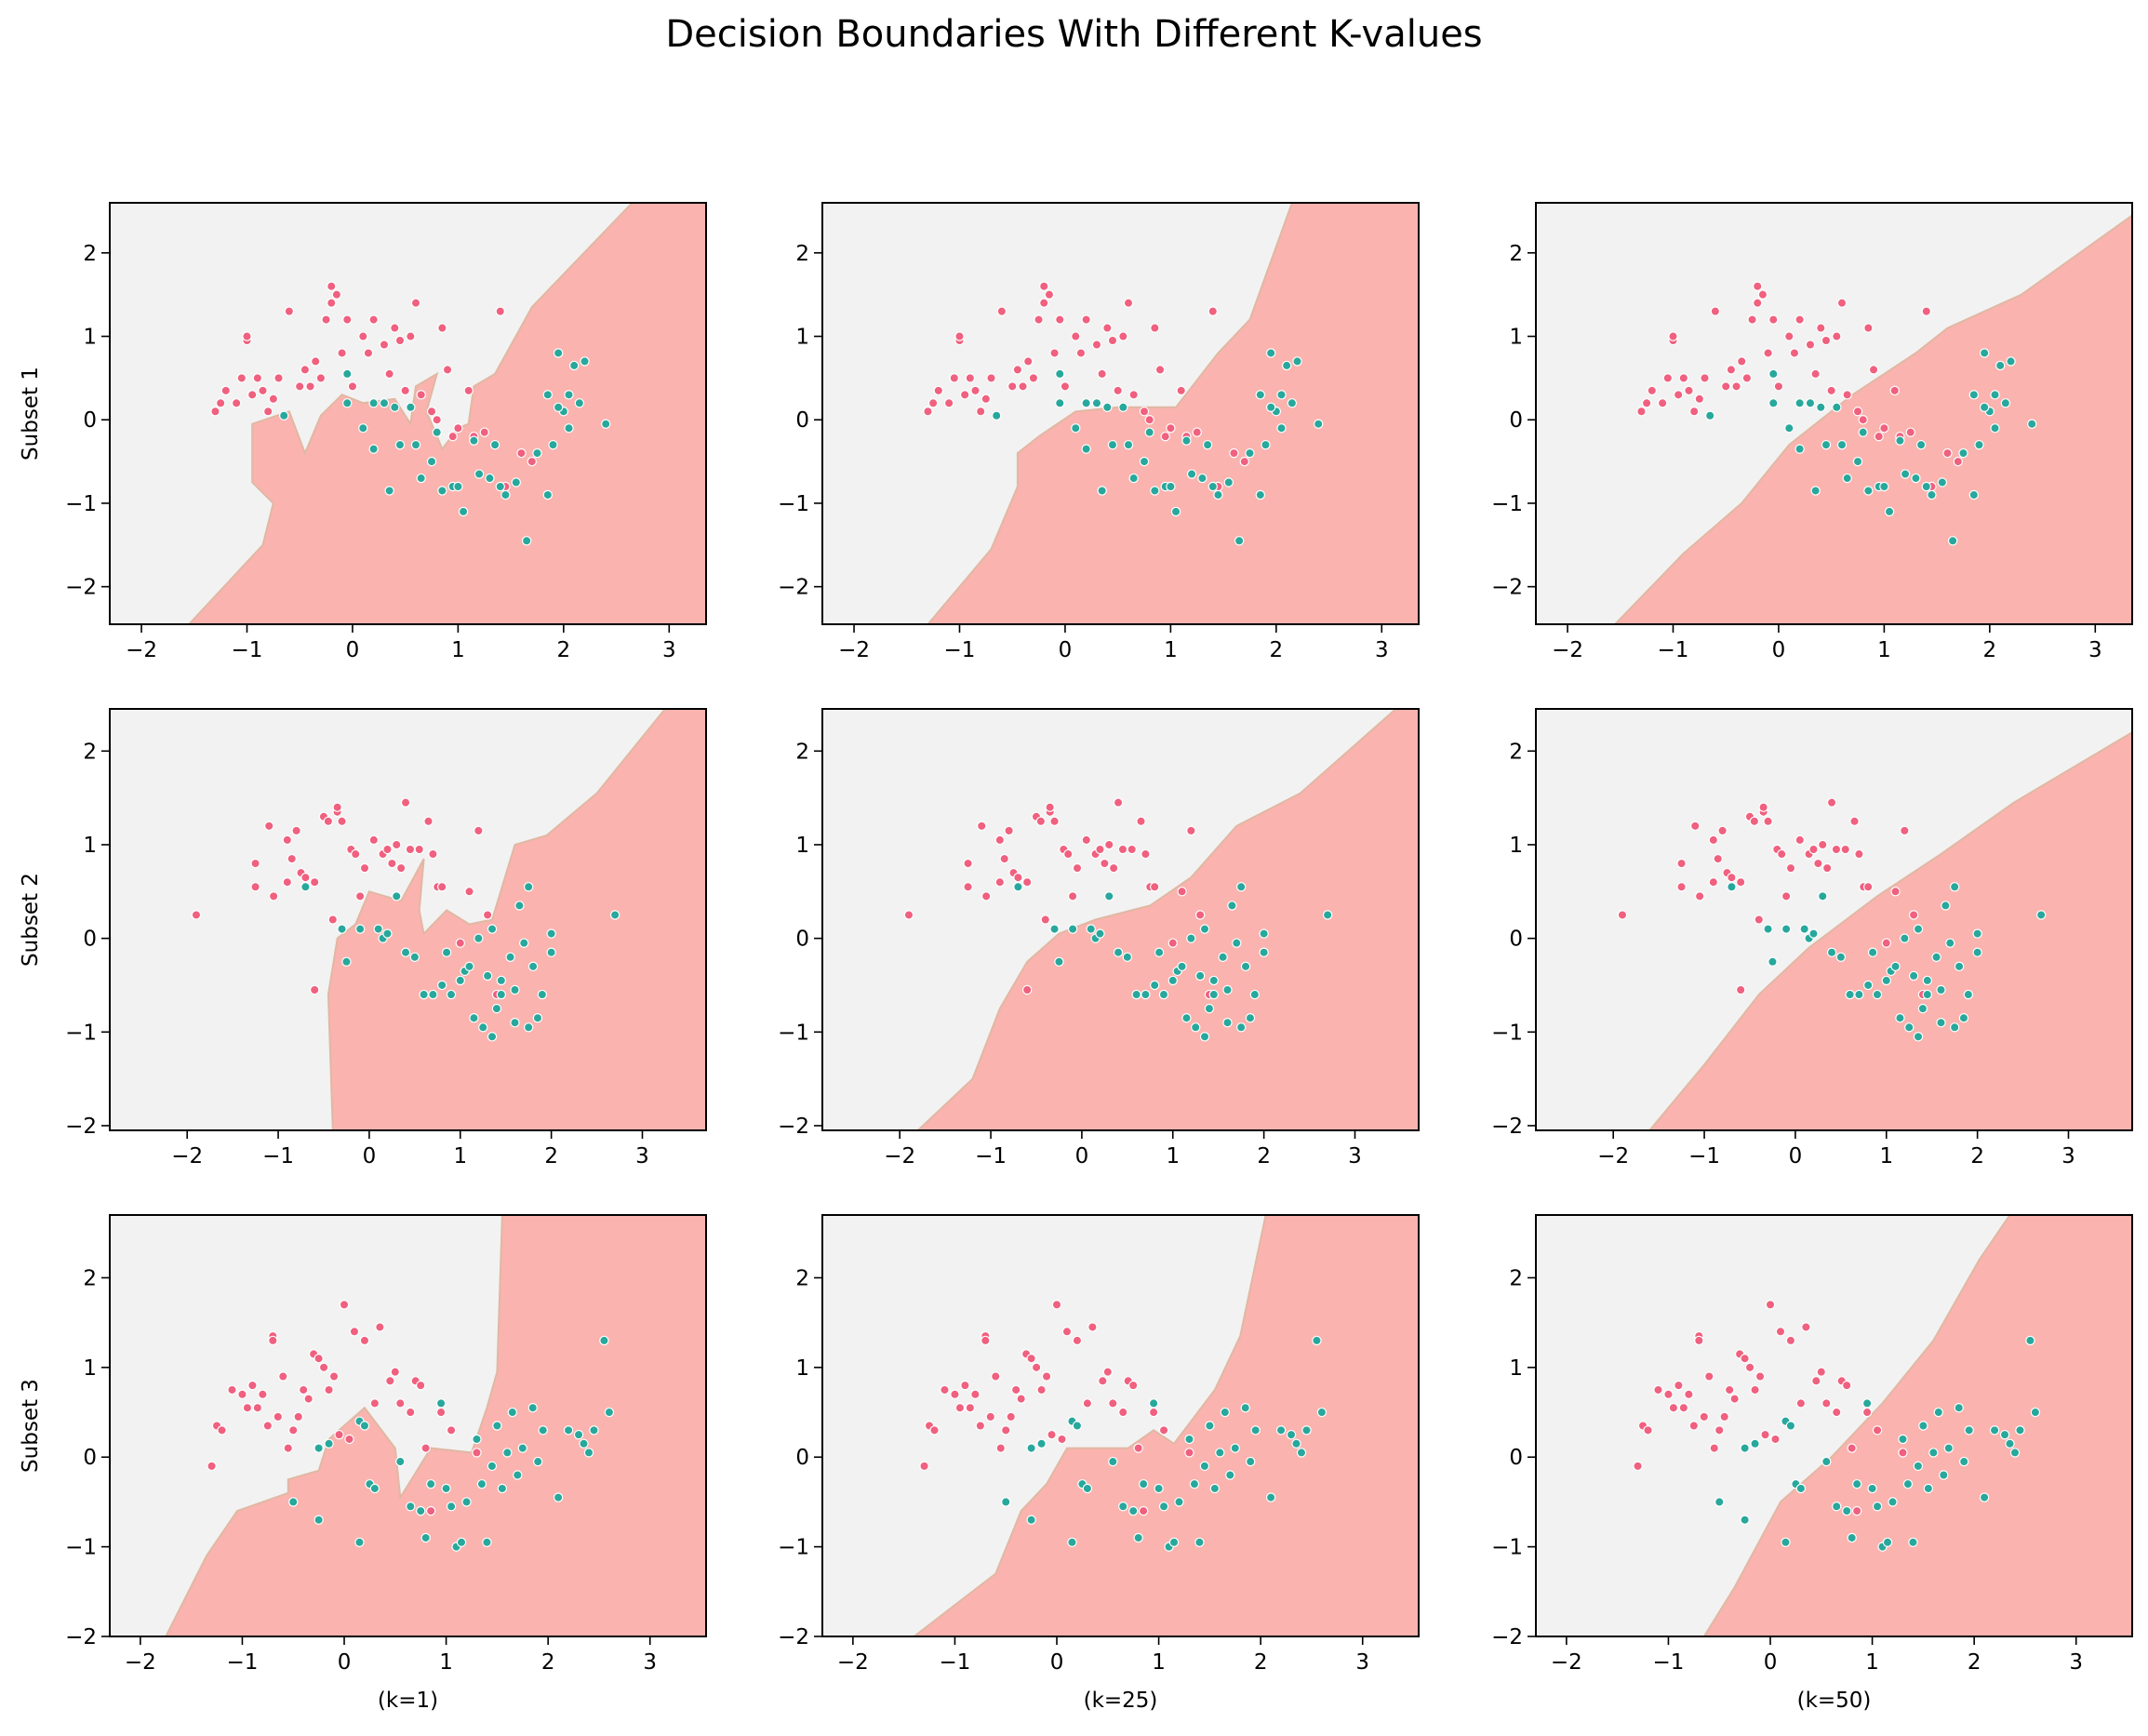 Image resolution: width=2148 pixels, height=1736 pixels. Describe the element at coordinates (1796, 1156) in the screenshot. I see `x-tick-label: 0` at that location.